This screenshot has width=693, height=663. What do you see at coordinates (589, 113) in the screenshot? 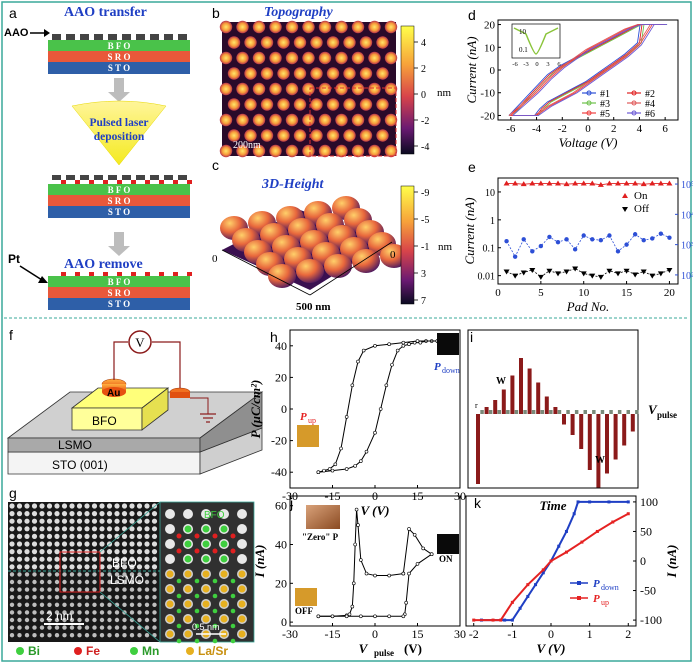
I see `legend-marker` at bounding box center [589, 113].